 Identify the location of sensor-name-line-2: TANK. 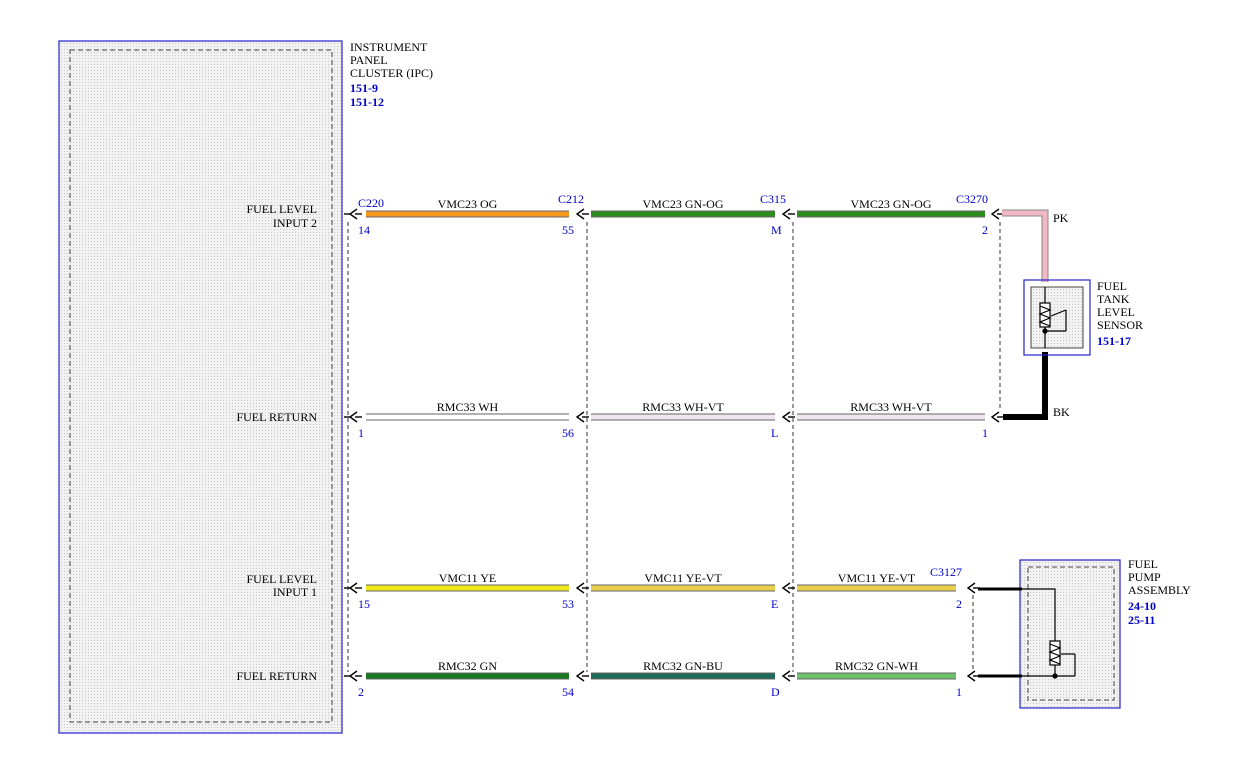
(1113, 299).